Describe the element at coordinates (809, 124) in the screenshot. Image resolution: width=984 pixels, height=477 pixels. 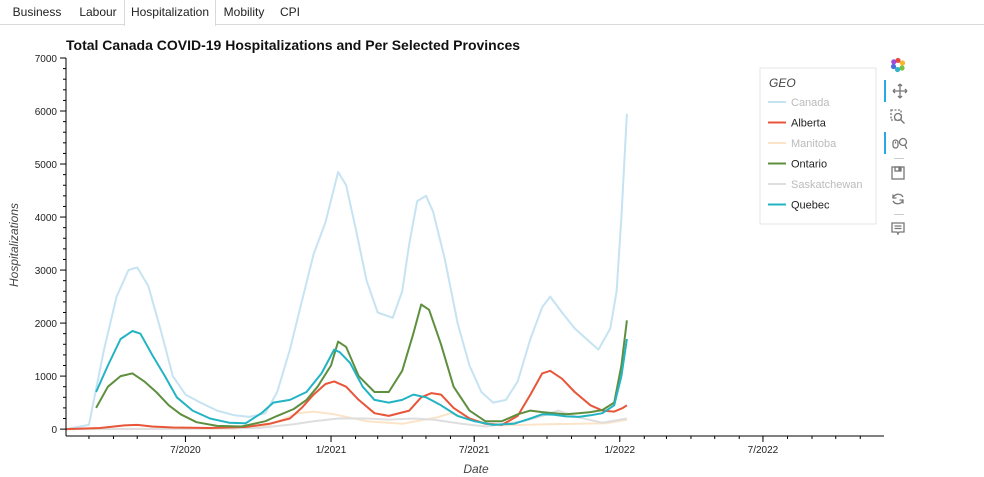
I see `legend-item-alberta: Alberta` at that location.